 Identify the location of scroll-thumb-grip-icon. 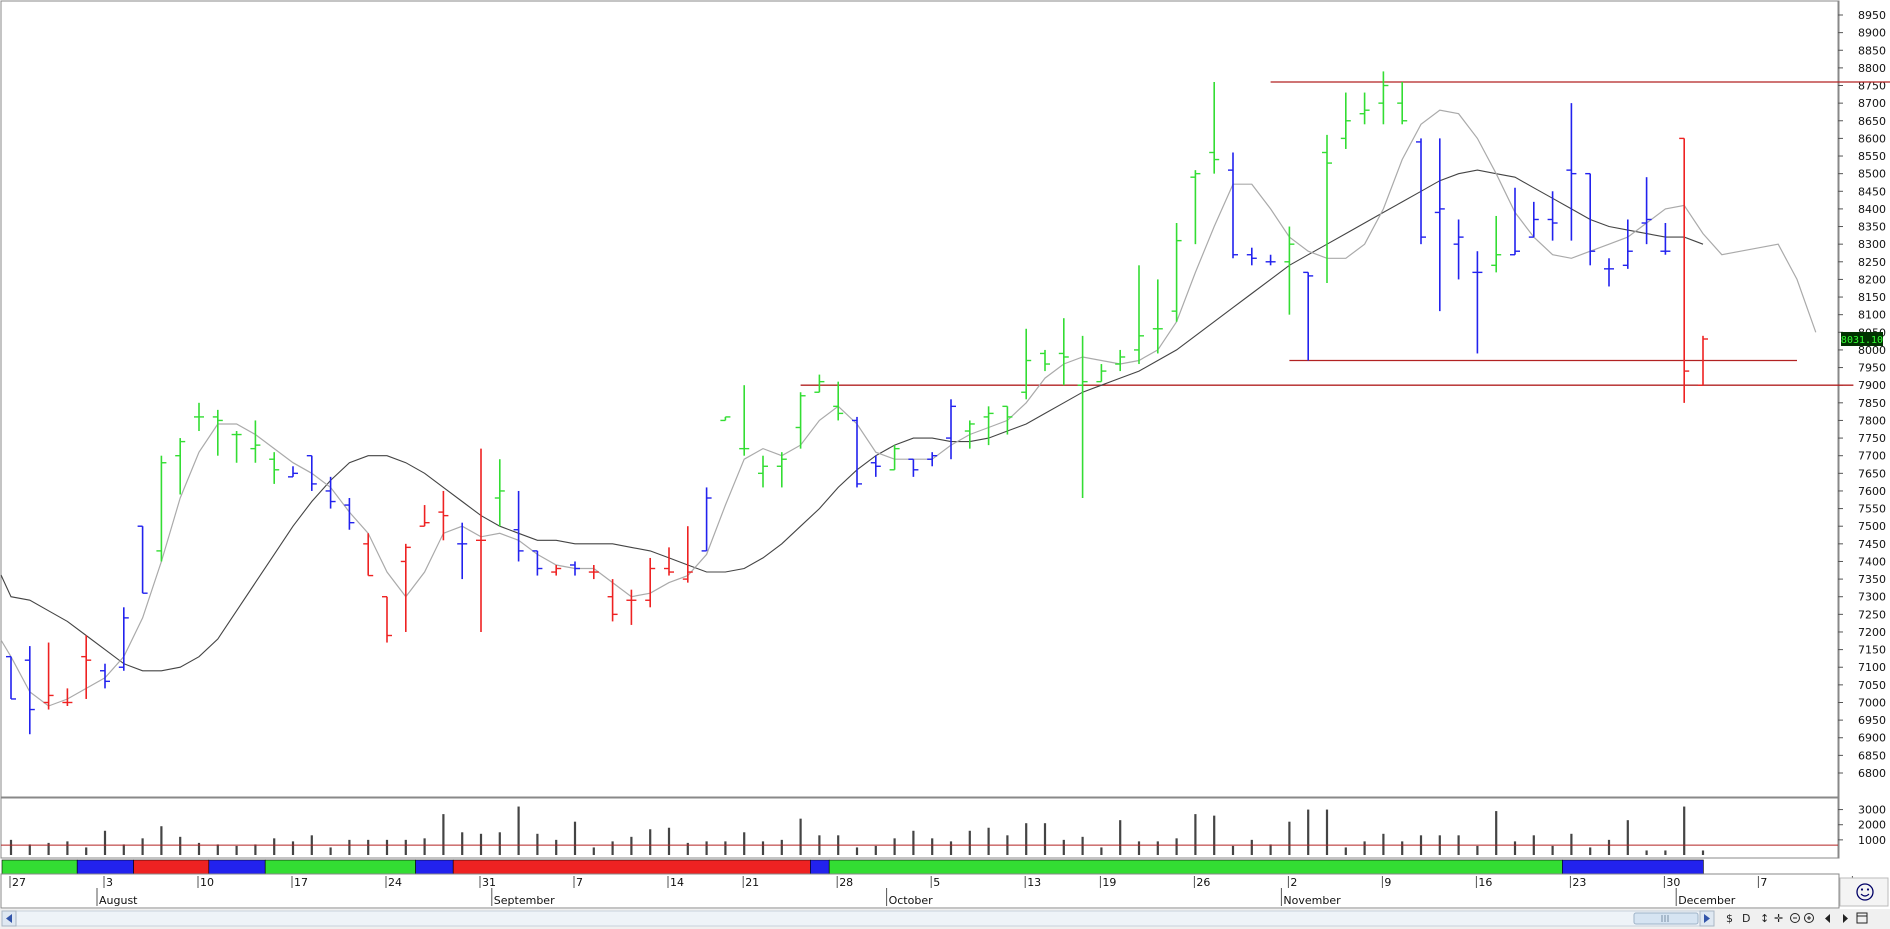
(1665, 918).